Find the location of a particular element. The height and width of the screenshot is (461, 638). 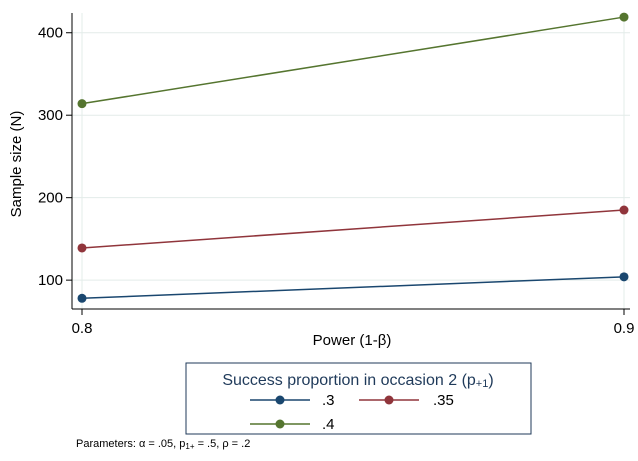

note-sub: 1+ is located at coordinates (189, 446).